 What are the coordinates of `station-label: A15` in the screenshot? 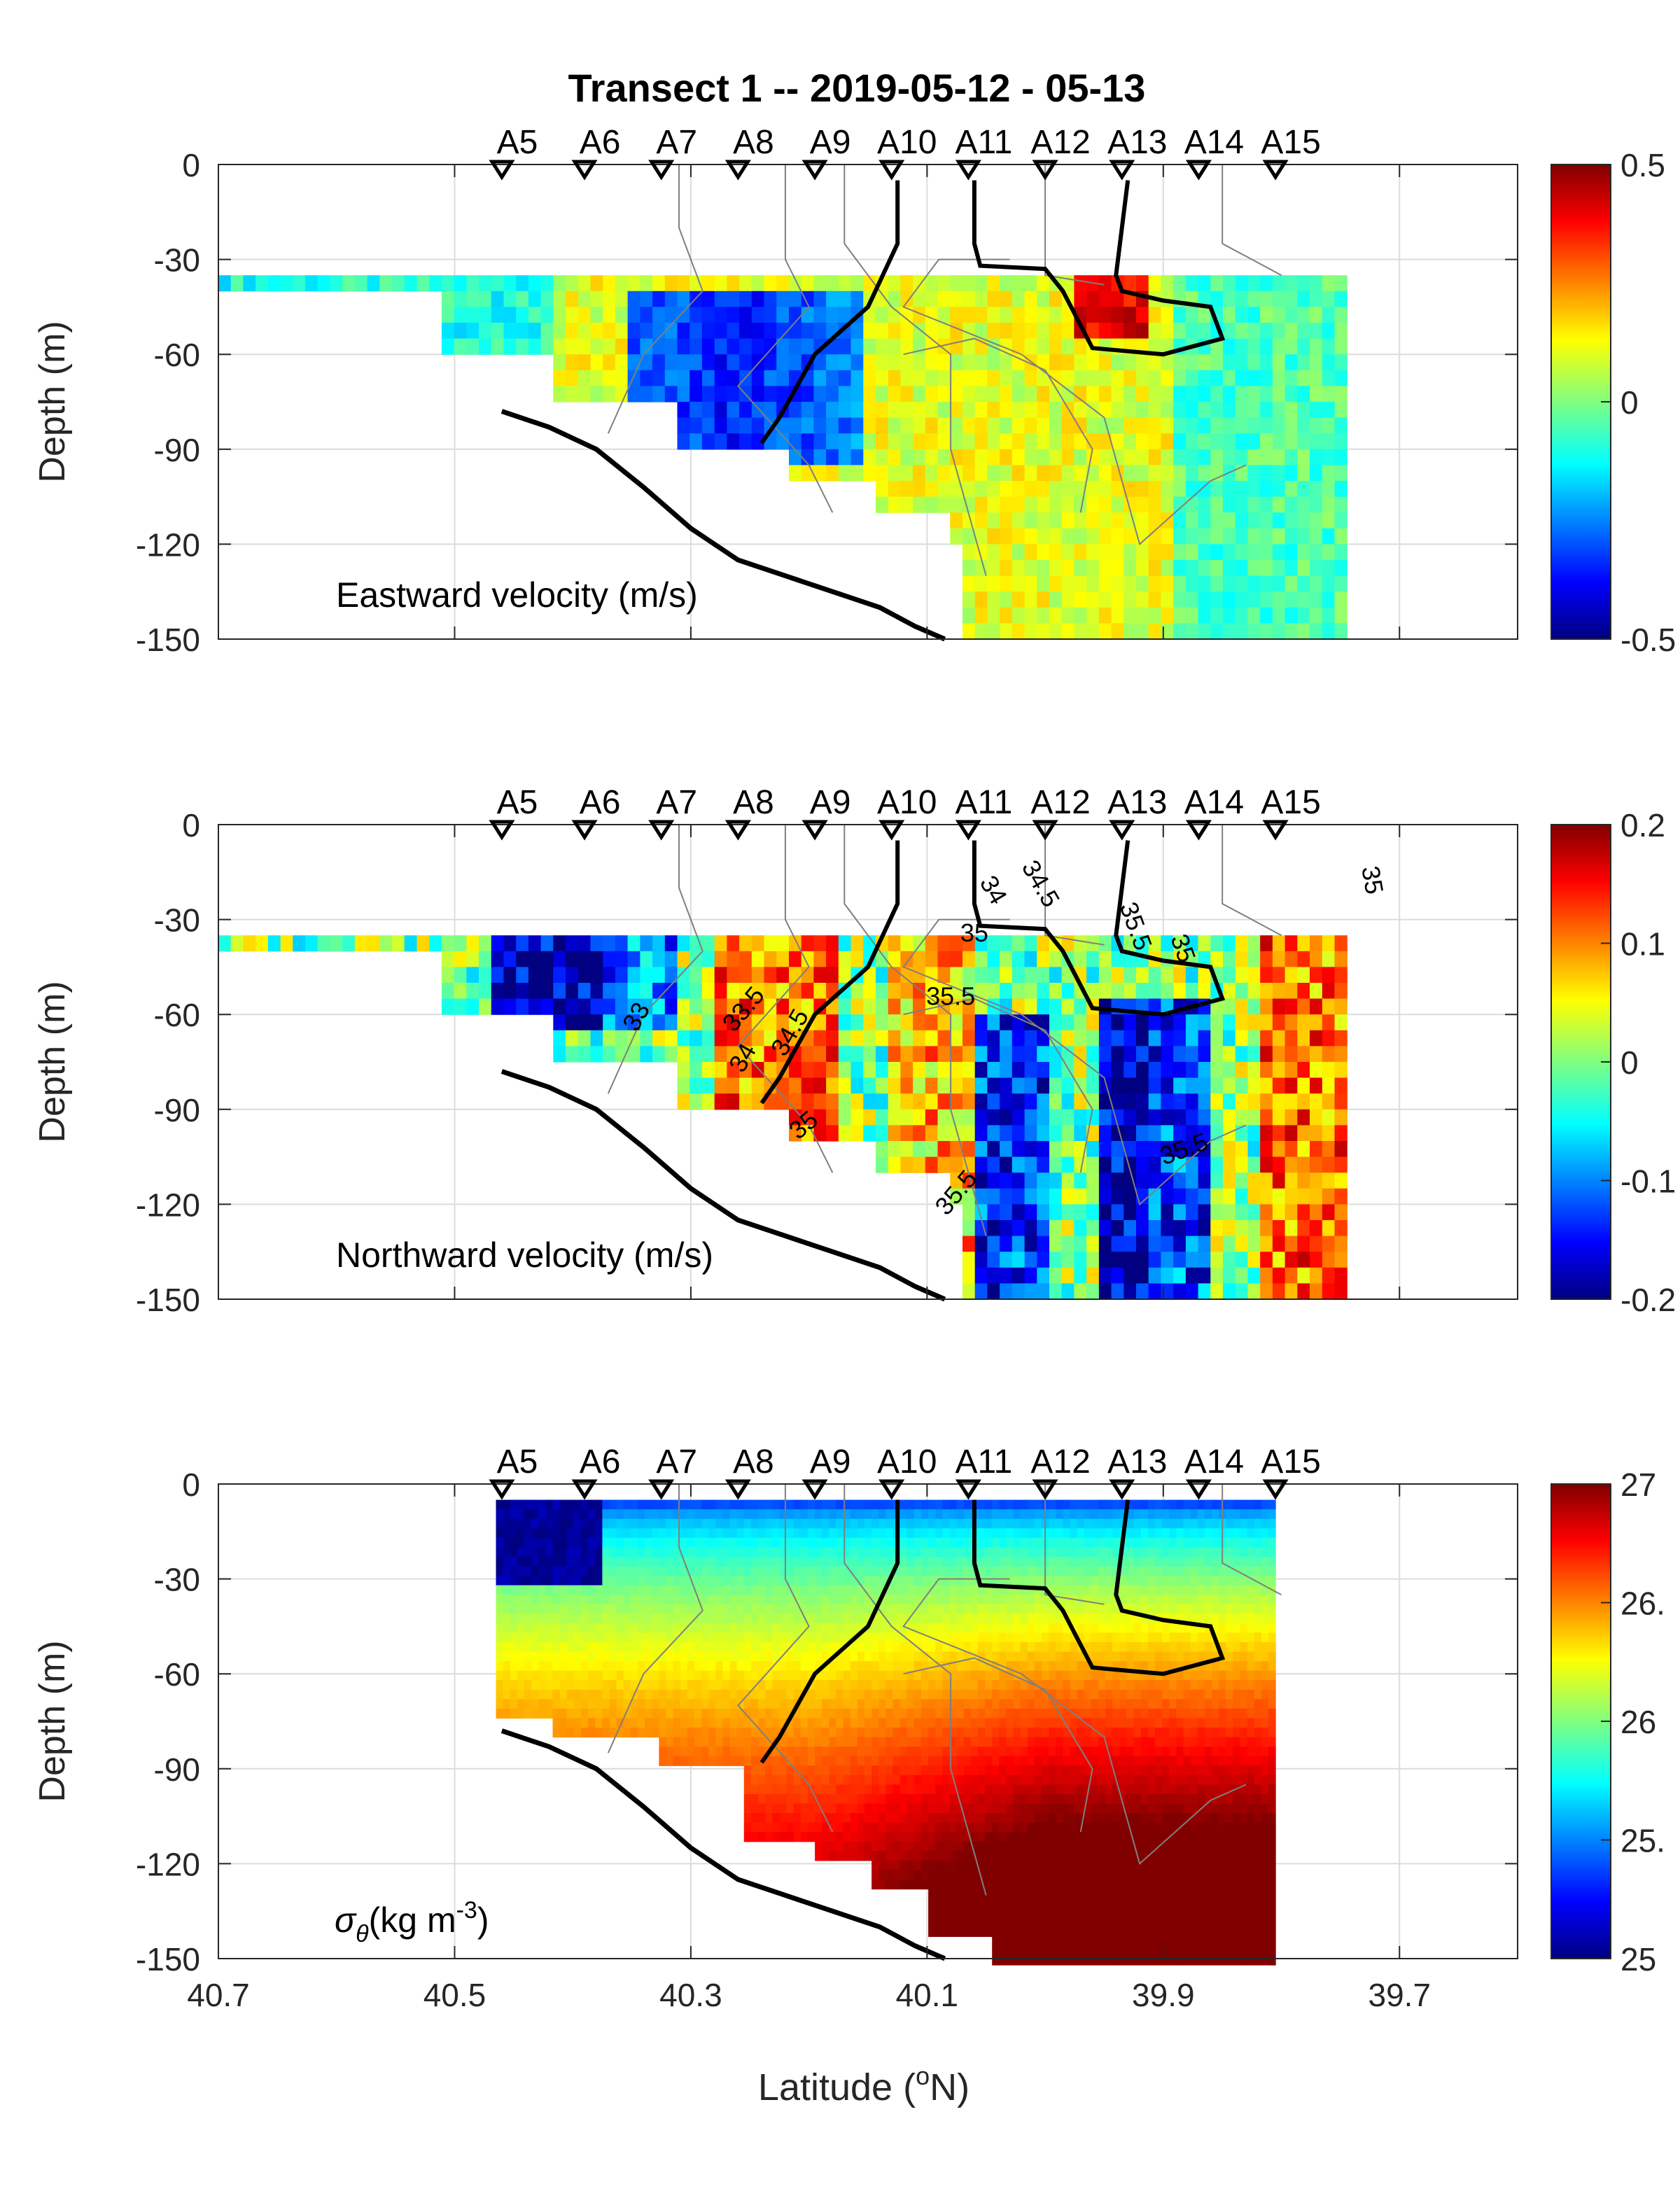 It's located at (1290, 802).